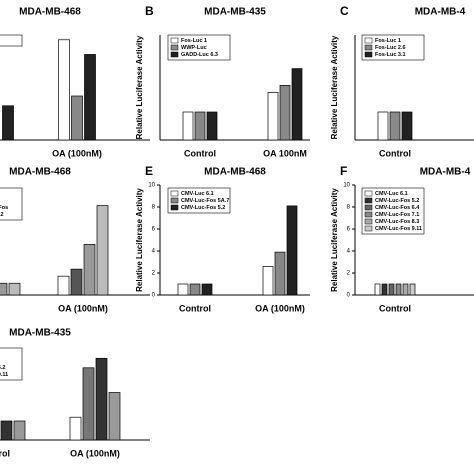  I want to click on legend-label: Luc-Fos 5.2, so click(2, 215).